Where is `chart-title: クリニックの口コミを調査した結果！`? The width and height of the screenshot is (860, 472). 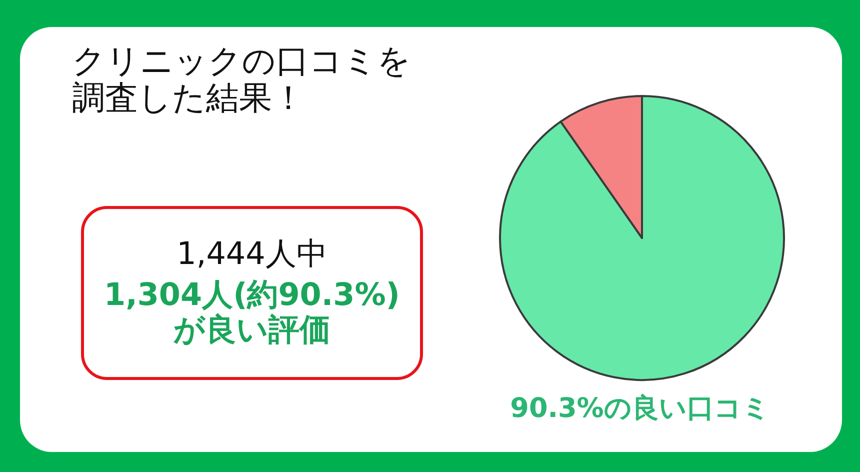
chart-title: クリニックの口コミを調査した結果！ is located at coordinates (242, 79).